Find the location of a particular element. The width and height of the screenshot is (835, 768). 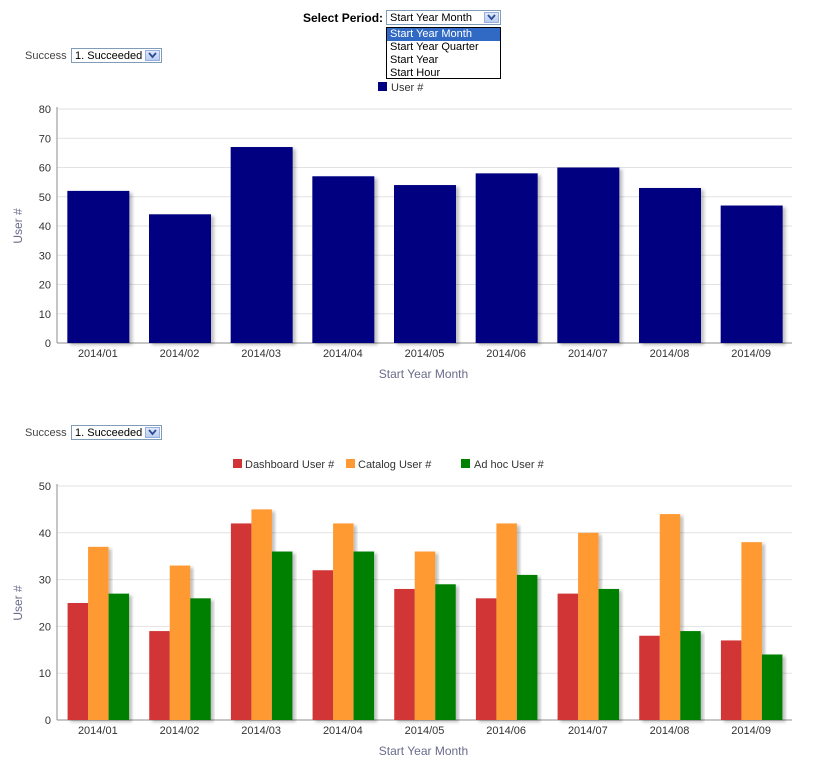

y-tick-label: 60 is located at coordinates (45, 169).